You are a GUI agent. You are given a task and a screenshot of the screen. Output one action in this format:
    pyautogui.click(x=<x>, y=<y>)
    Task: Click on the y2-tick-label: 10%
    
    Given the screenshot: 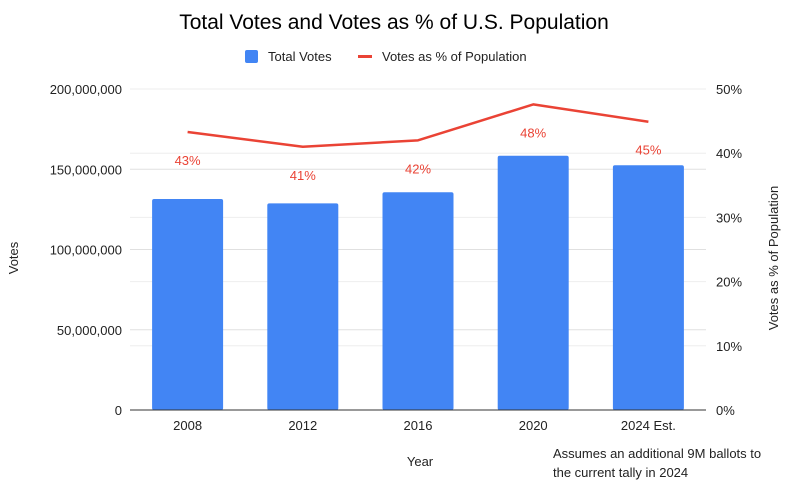 What is the action you would take?
    pyautogui.click(x=729, y=346)
    